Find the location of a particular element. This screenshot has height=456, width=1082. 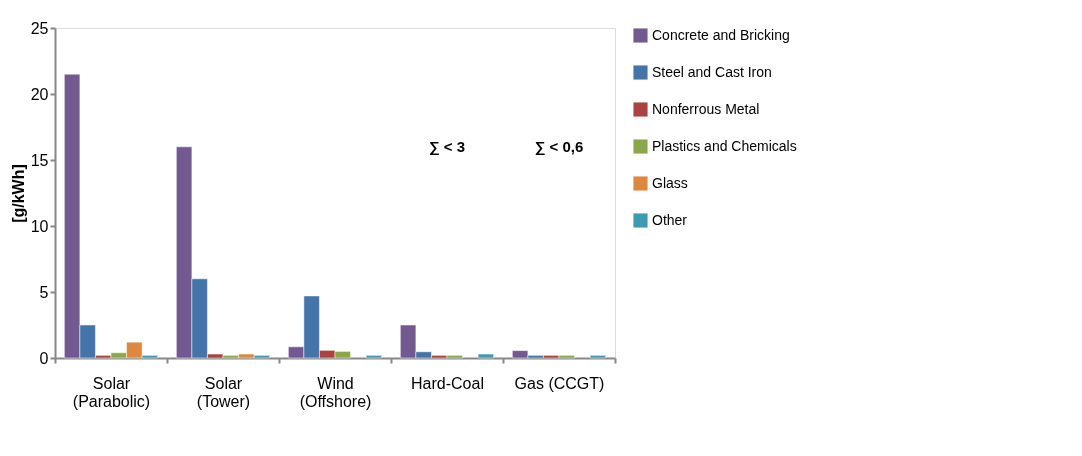

x-tick-label: Solar (Parabolic) is located at coordinates (111, 392).